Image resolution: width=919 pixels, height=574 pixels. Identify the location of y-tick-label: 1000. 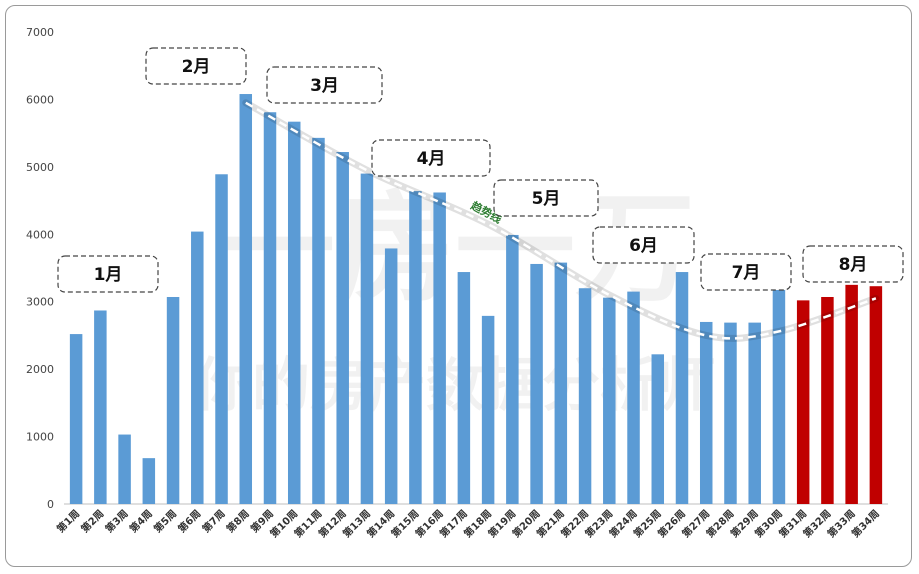
(40, 437).